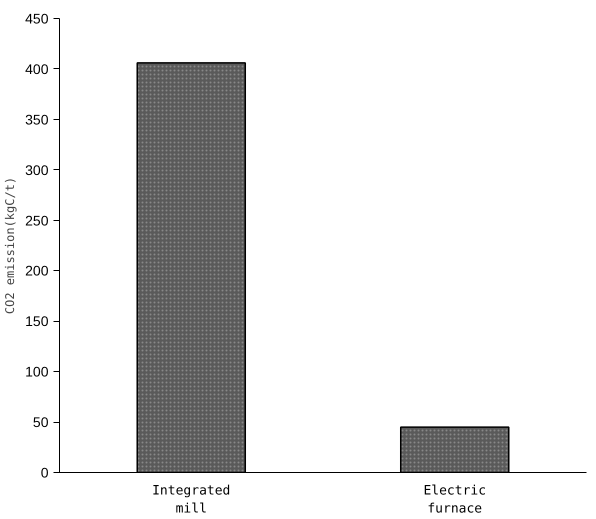 The width and height of the screenshot is (596, 519). Describe the element at coordinates (37, 119) in the screenshot. I see `y-tick-label: 350` at that location.